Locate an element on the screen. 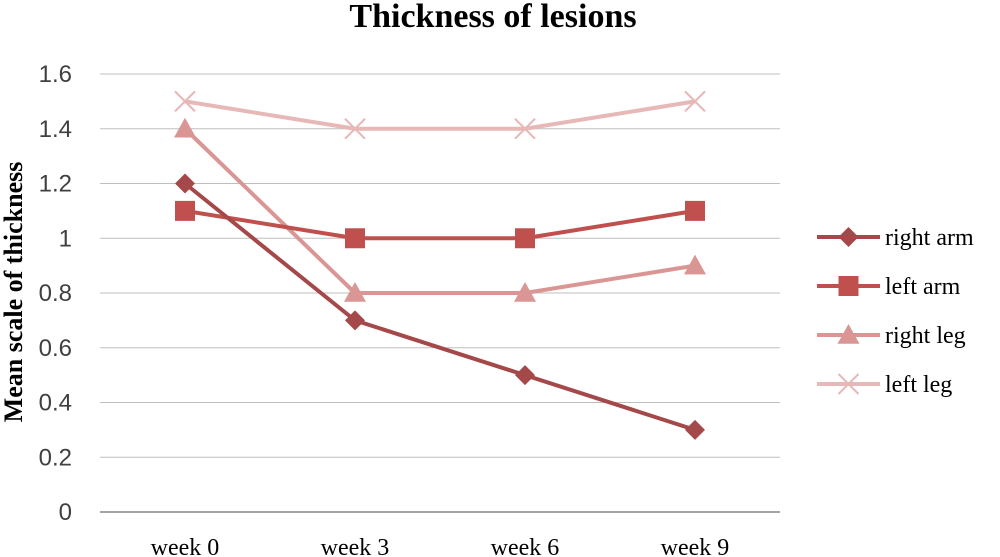 This screenshot has height=557, width=1000. x-tick-label: week 0 is located at coordinates (185, 546).